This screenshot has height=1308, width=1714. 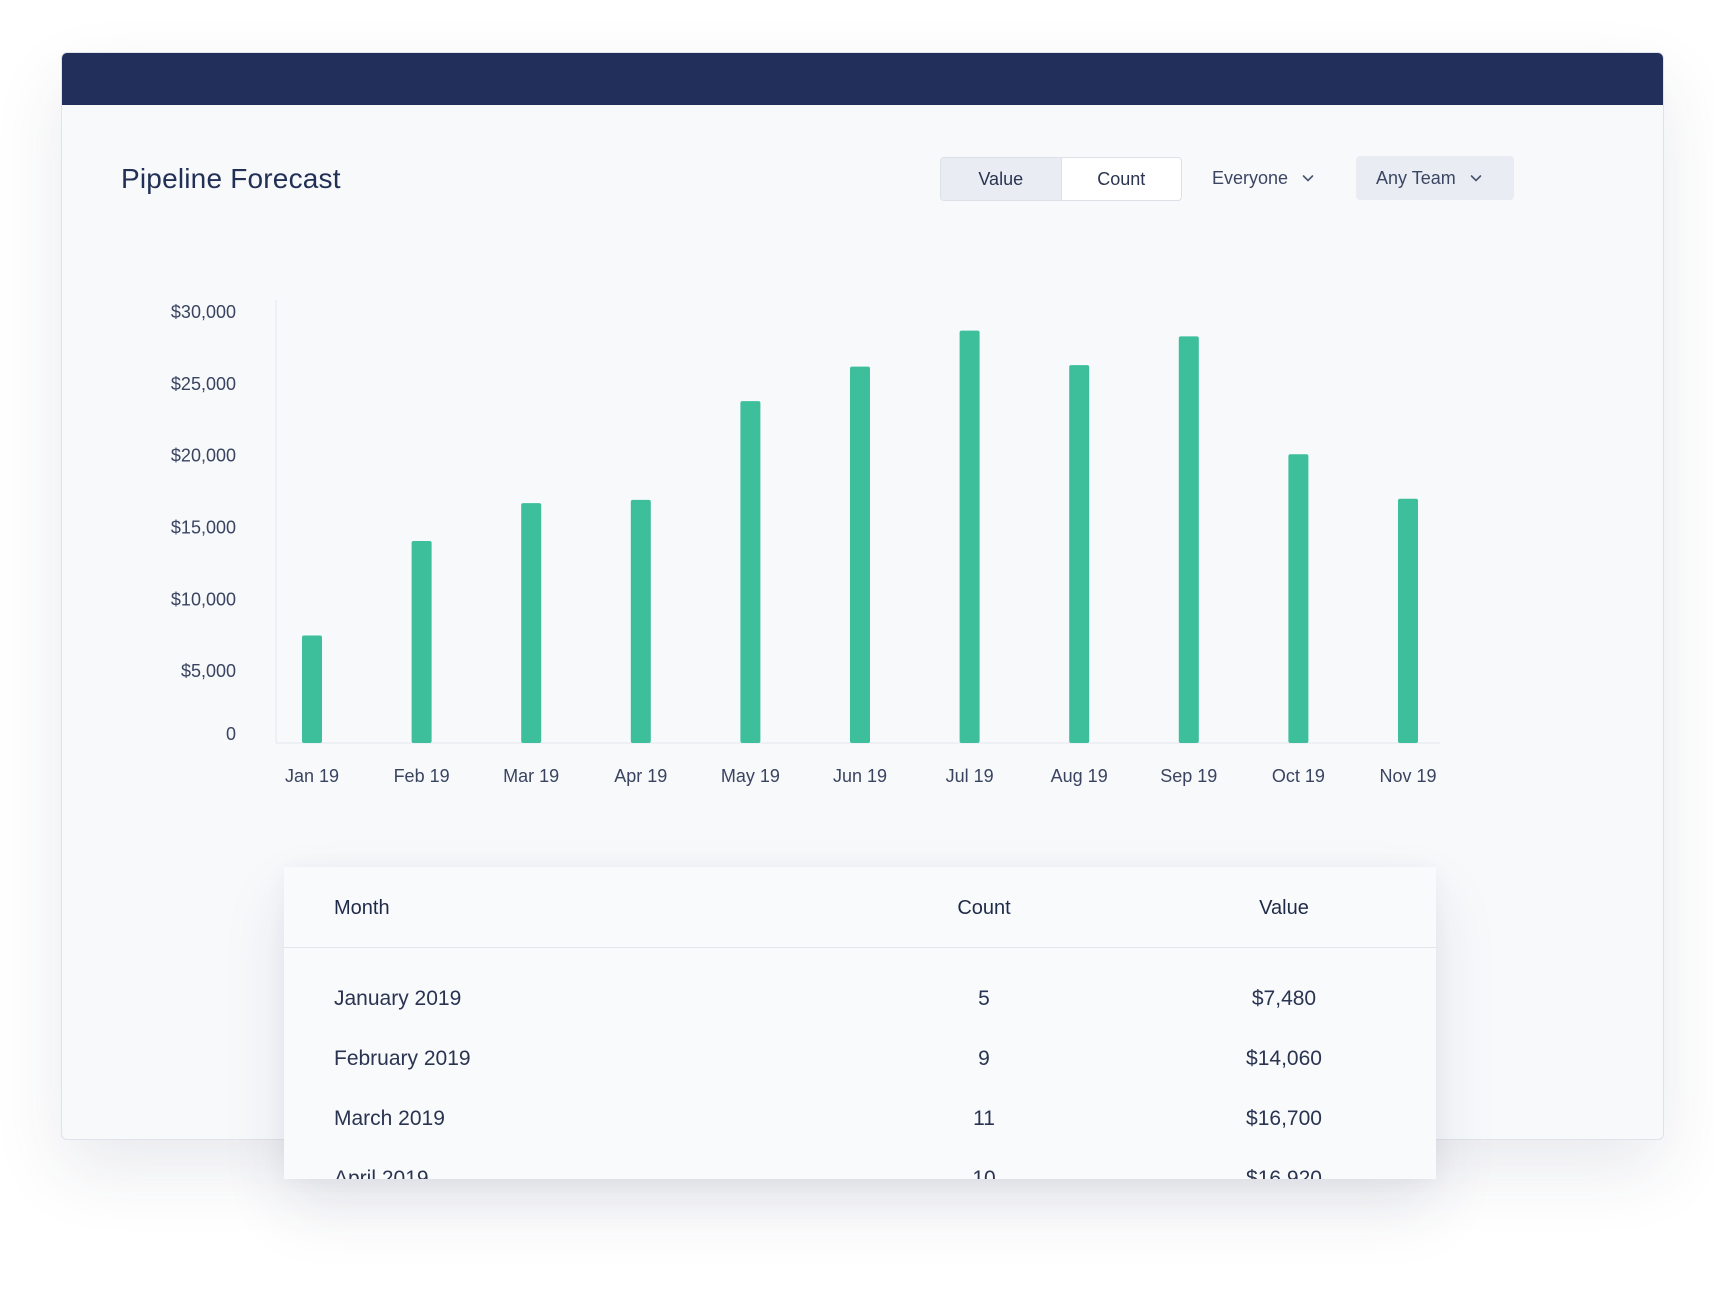 What do you see at coordinates (231, 734) in the screenshot?
I see `y-tick-label: 0` at bounding box center [231, 734].